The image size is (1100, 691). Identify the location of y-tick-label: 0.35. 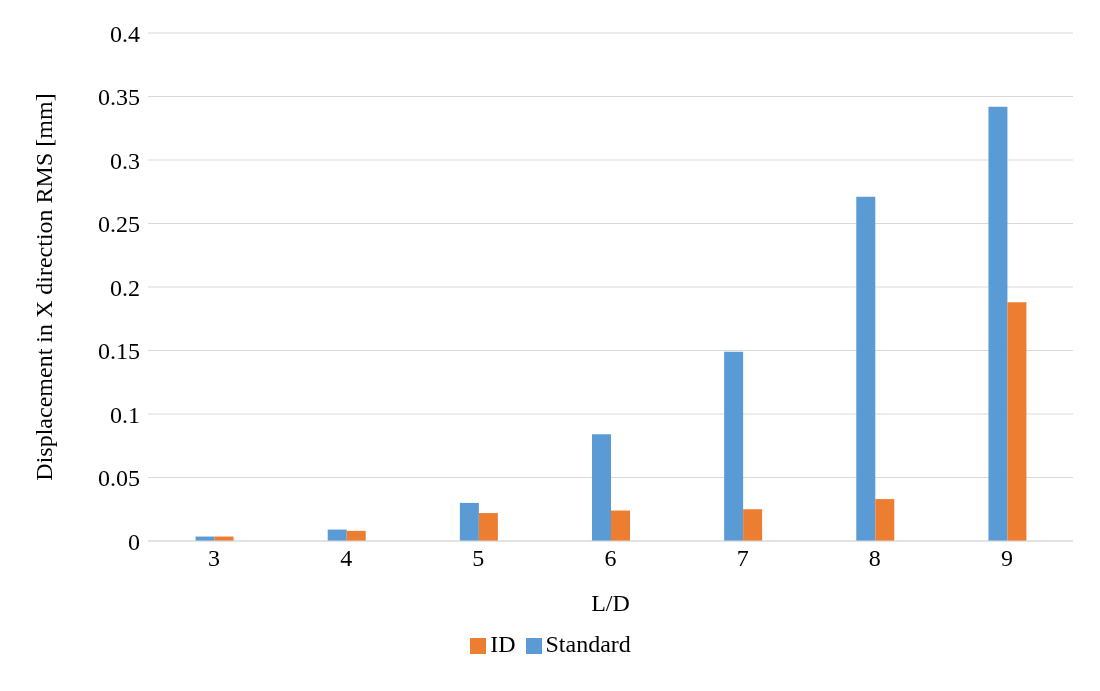
(119, 97).